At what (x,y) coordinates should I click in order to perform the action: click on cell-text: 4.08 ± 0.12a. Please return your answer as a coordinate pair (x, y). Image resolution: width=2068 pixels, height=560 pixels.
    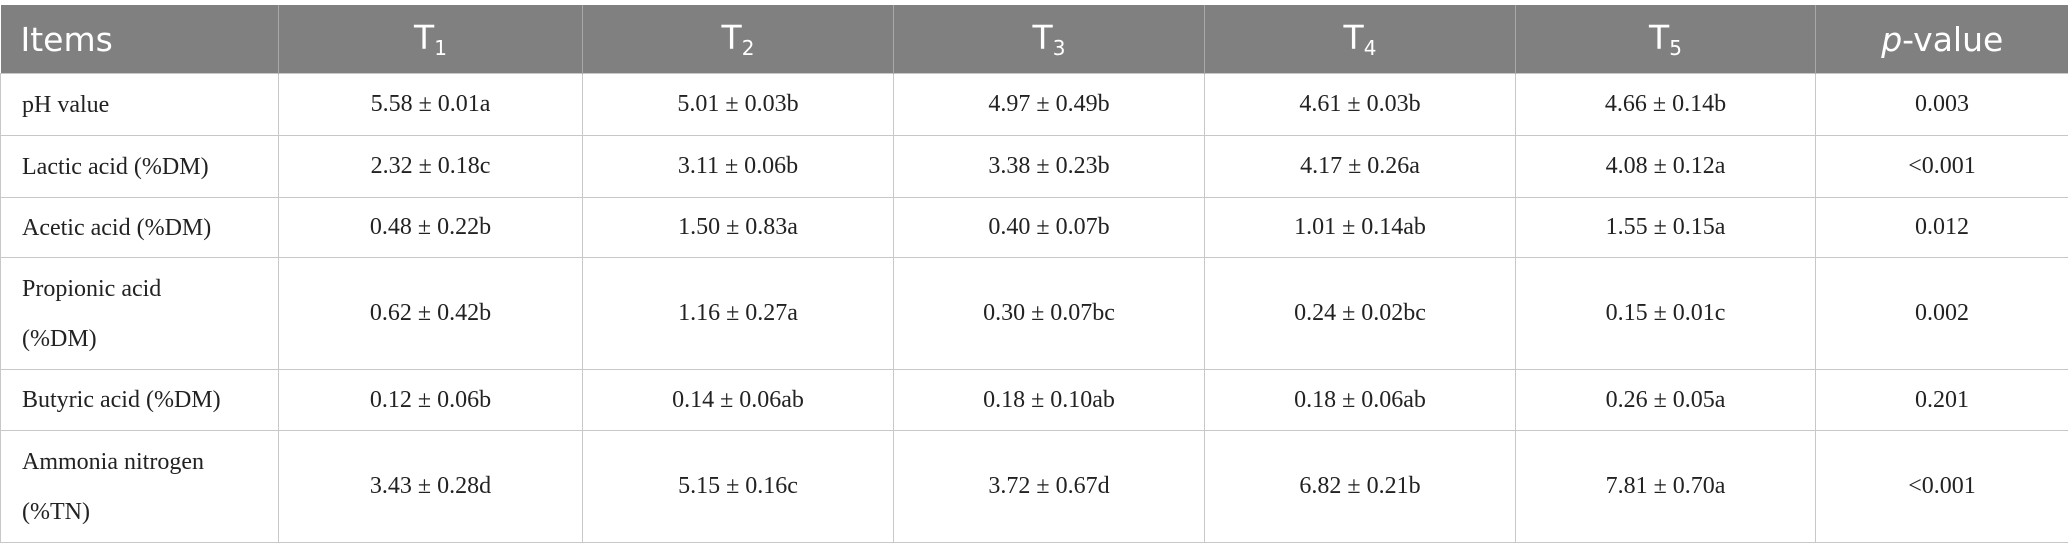
    Looking at the image, I should click on (1665, 166).